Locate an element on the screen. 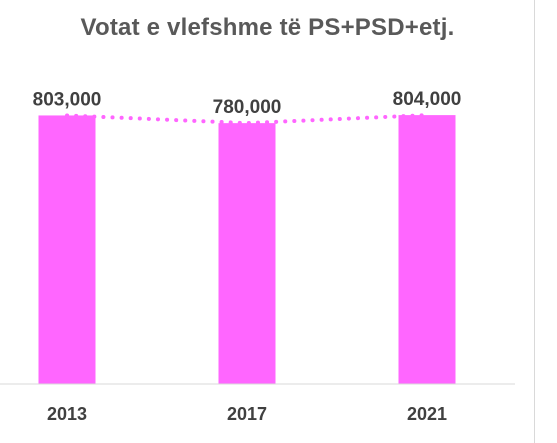 Image resolution: width=557 pixels, height=443 pixels. bar-2017 is located at coordinates (247, 253).